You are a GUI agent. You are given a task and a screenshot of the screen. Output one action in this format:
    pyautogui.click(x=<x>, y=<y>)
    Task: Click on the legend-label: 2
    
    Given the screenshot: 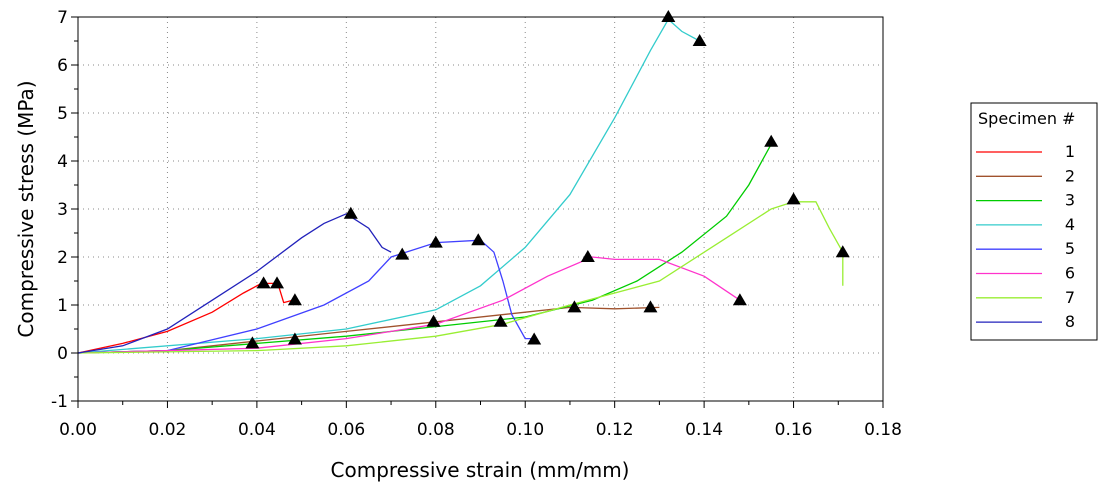 What is the action you would take?
    pyautogui.click(x=1070, y=175)
    